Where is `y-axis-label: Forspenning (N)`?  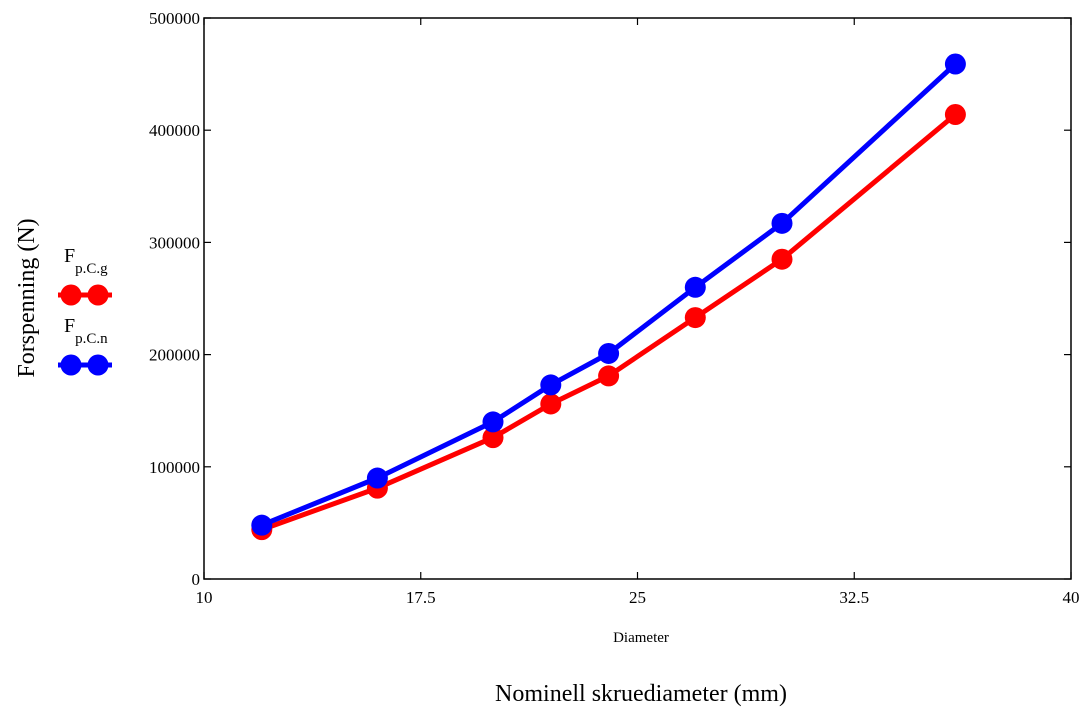
y-axis-label: Forspenning (N) is located at coordinates (27, 297).